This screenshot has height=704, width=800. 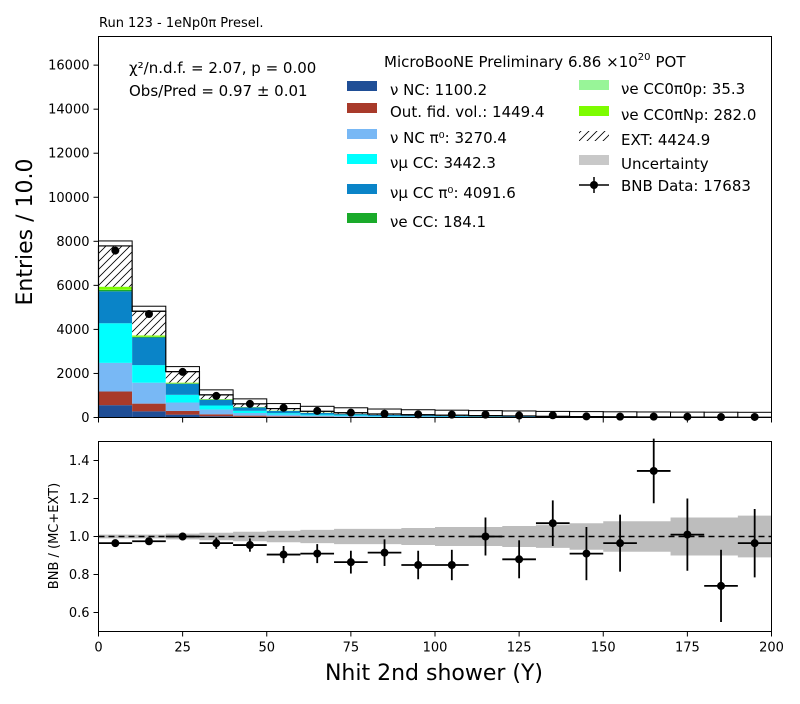 I want to click on bot-xtick-label-8: 200, so click(x=771, y=648).